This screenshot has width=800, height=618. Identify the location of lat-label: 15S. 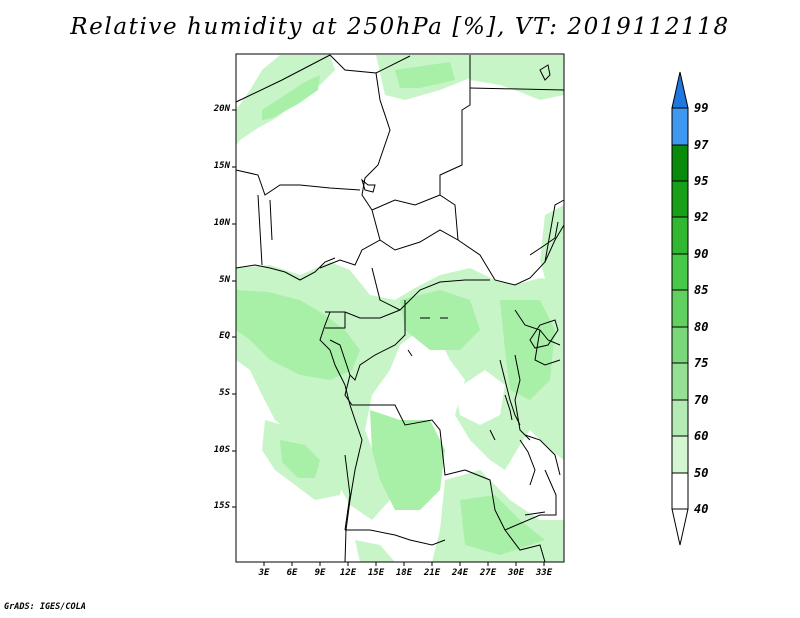
(221, 506).